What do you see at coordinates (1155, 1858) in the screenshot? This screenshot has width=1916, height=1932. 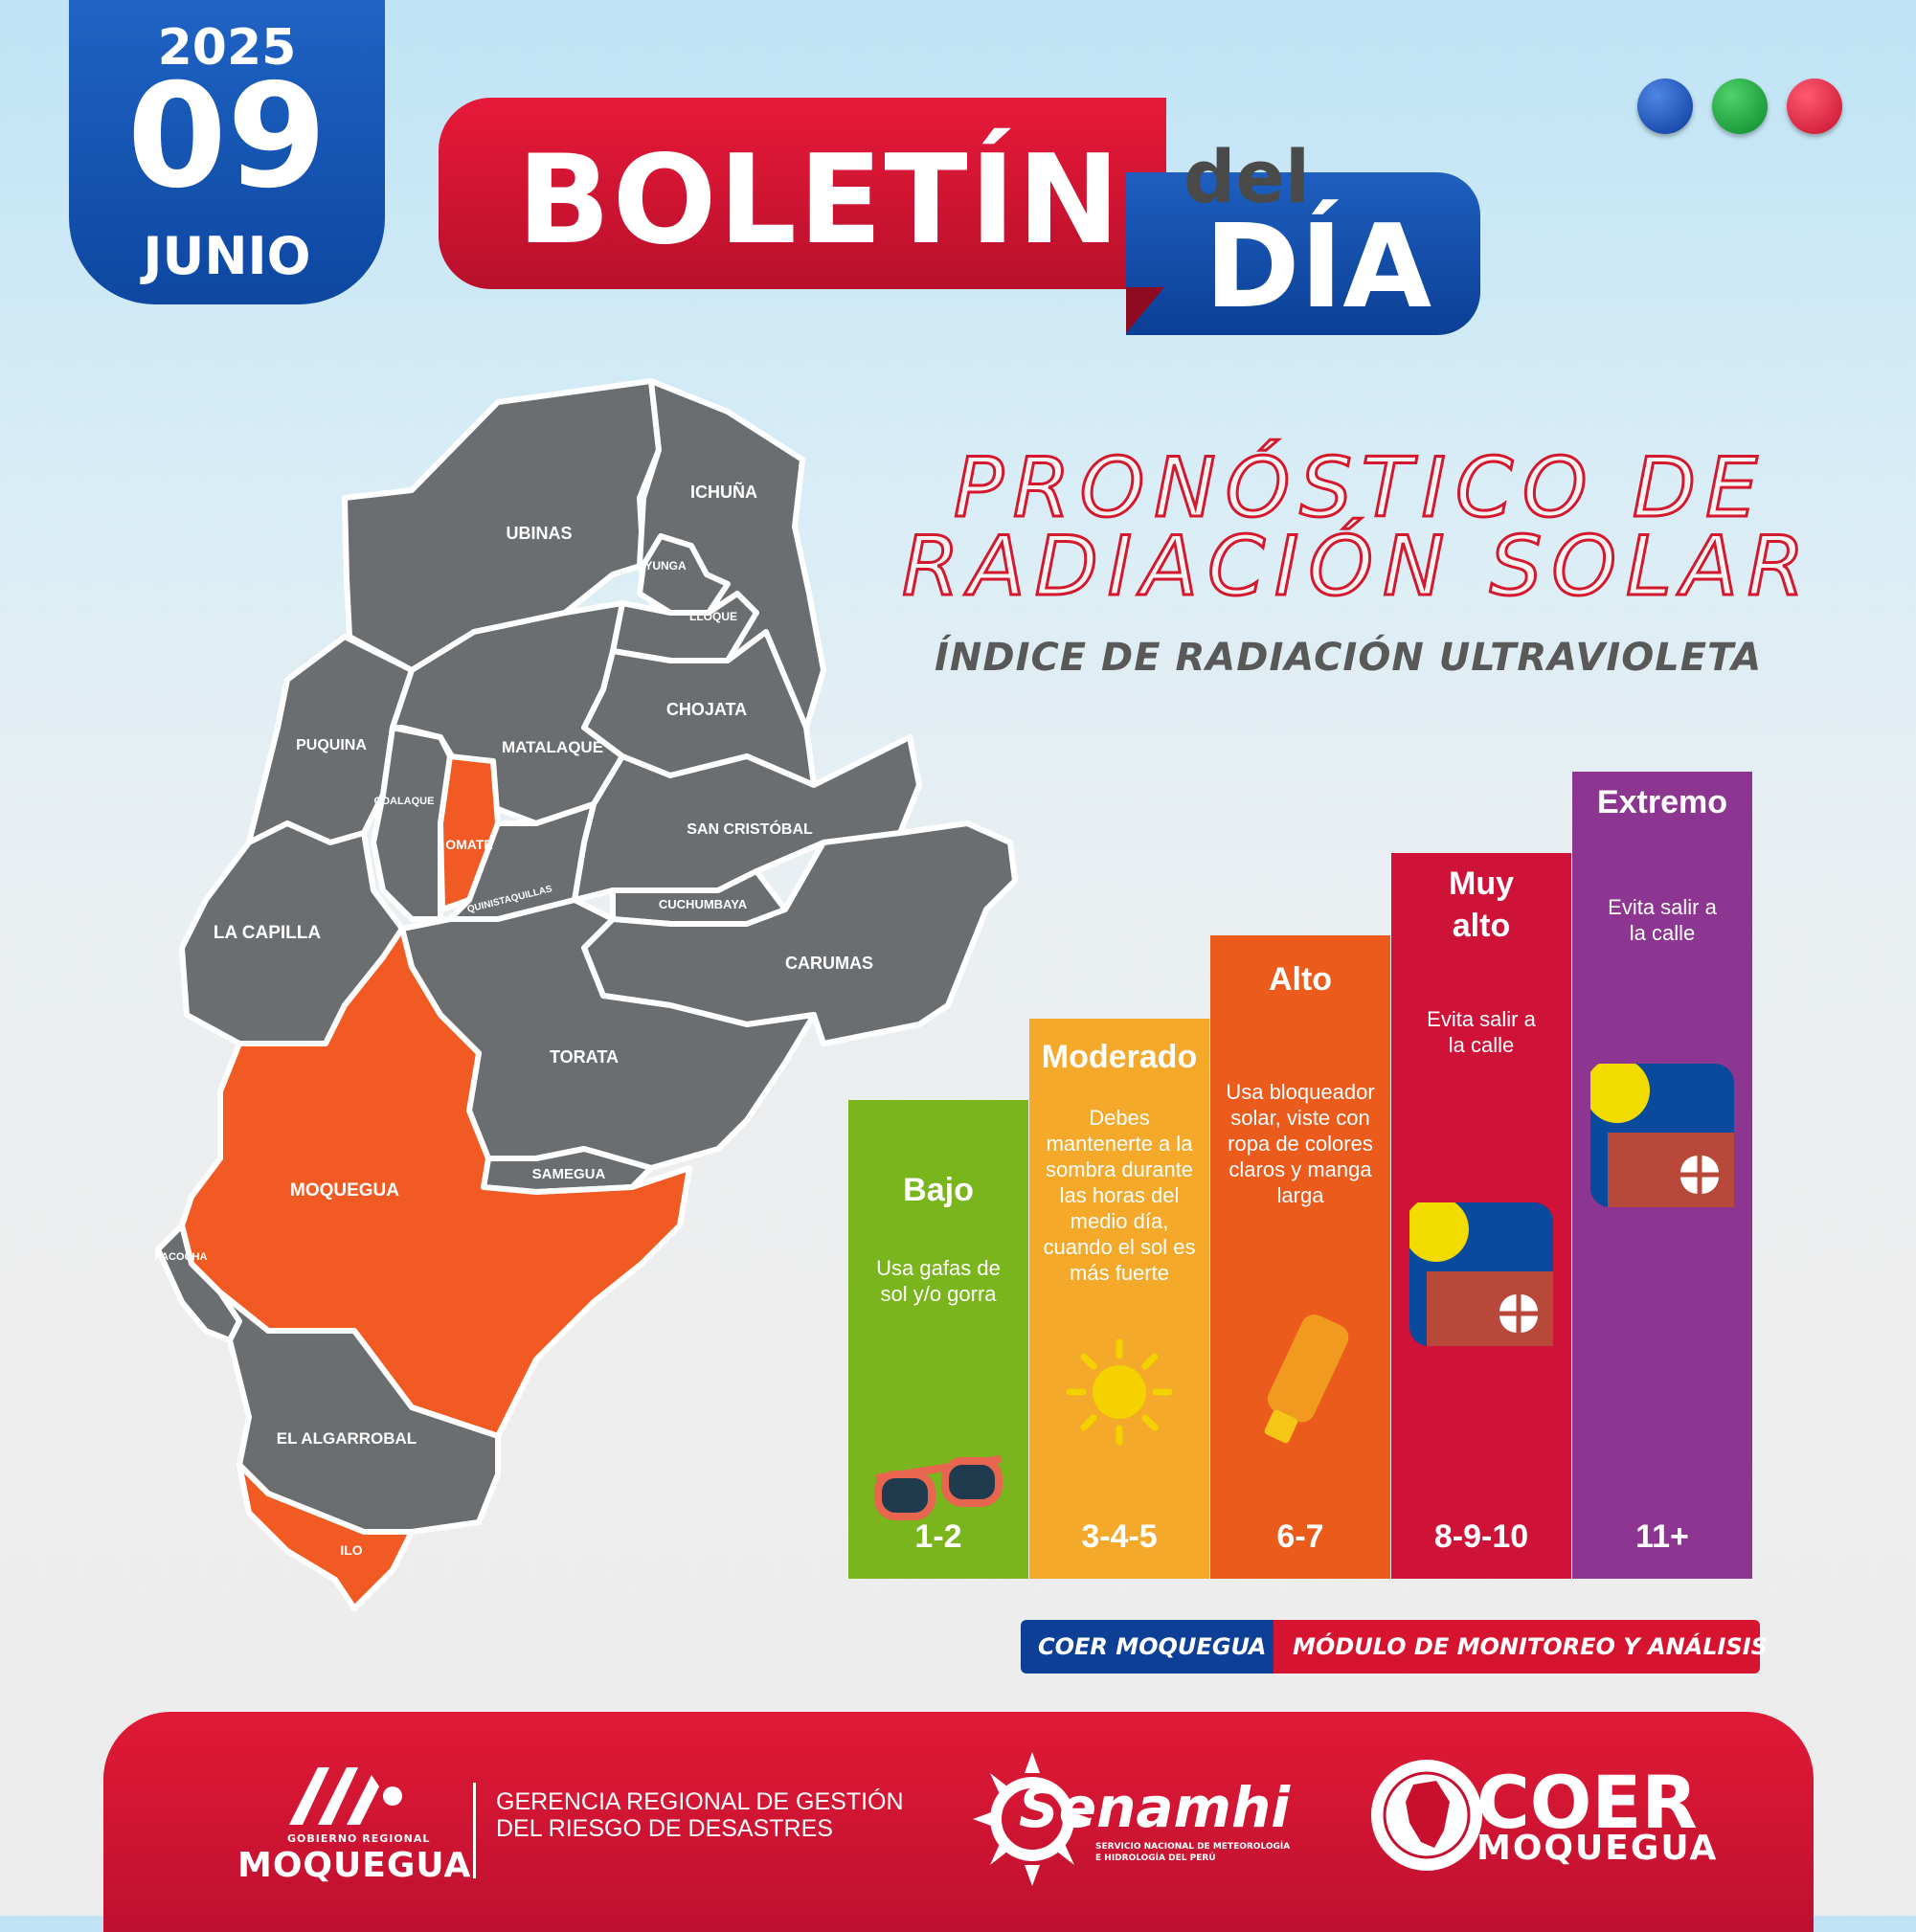 I see `footer-senamhi-sub-2: E HIDROLOGÍA DEL PERÚ` at bounding box center [1155, 1858].